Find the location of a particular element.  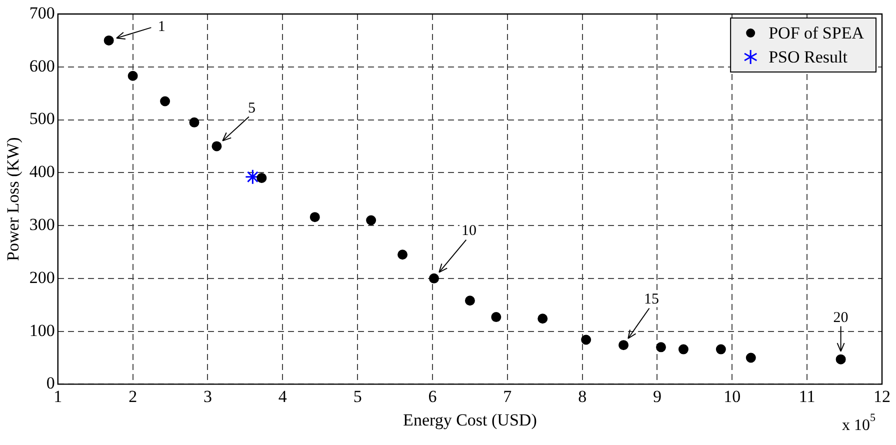

legend-label: POF of SPEA is located at coordinates (816, 32).